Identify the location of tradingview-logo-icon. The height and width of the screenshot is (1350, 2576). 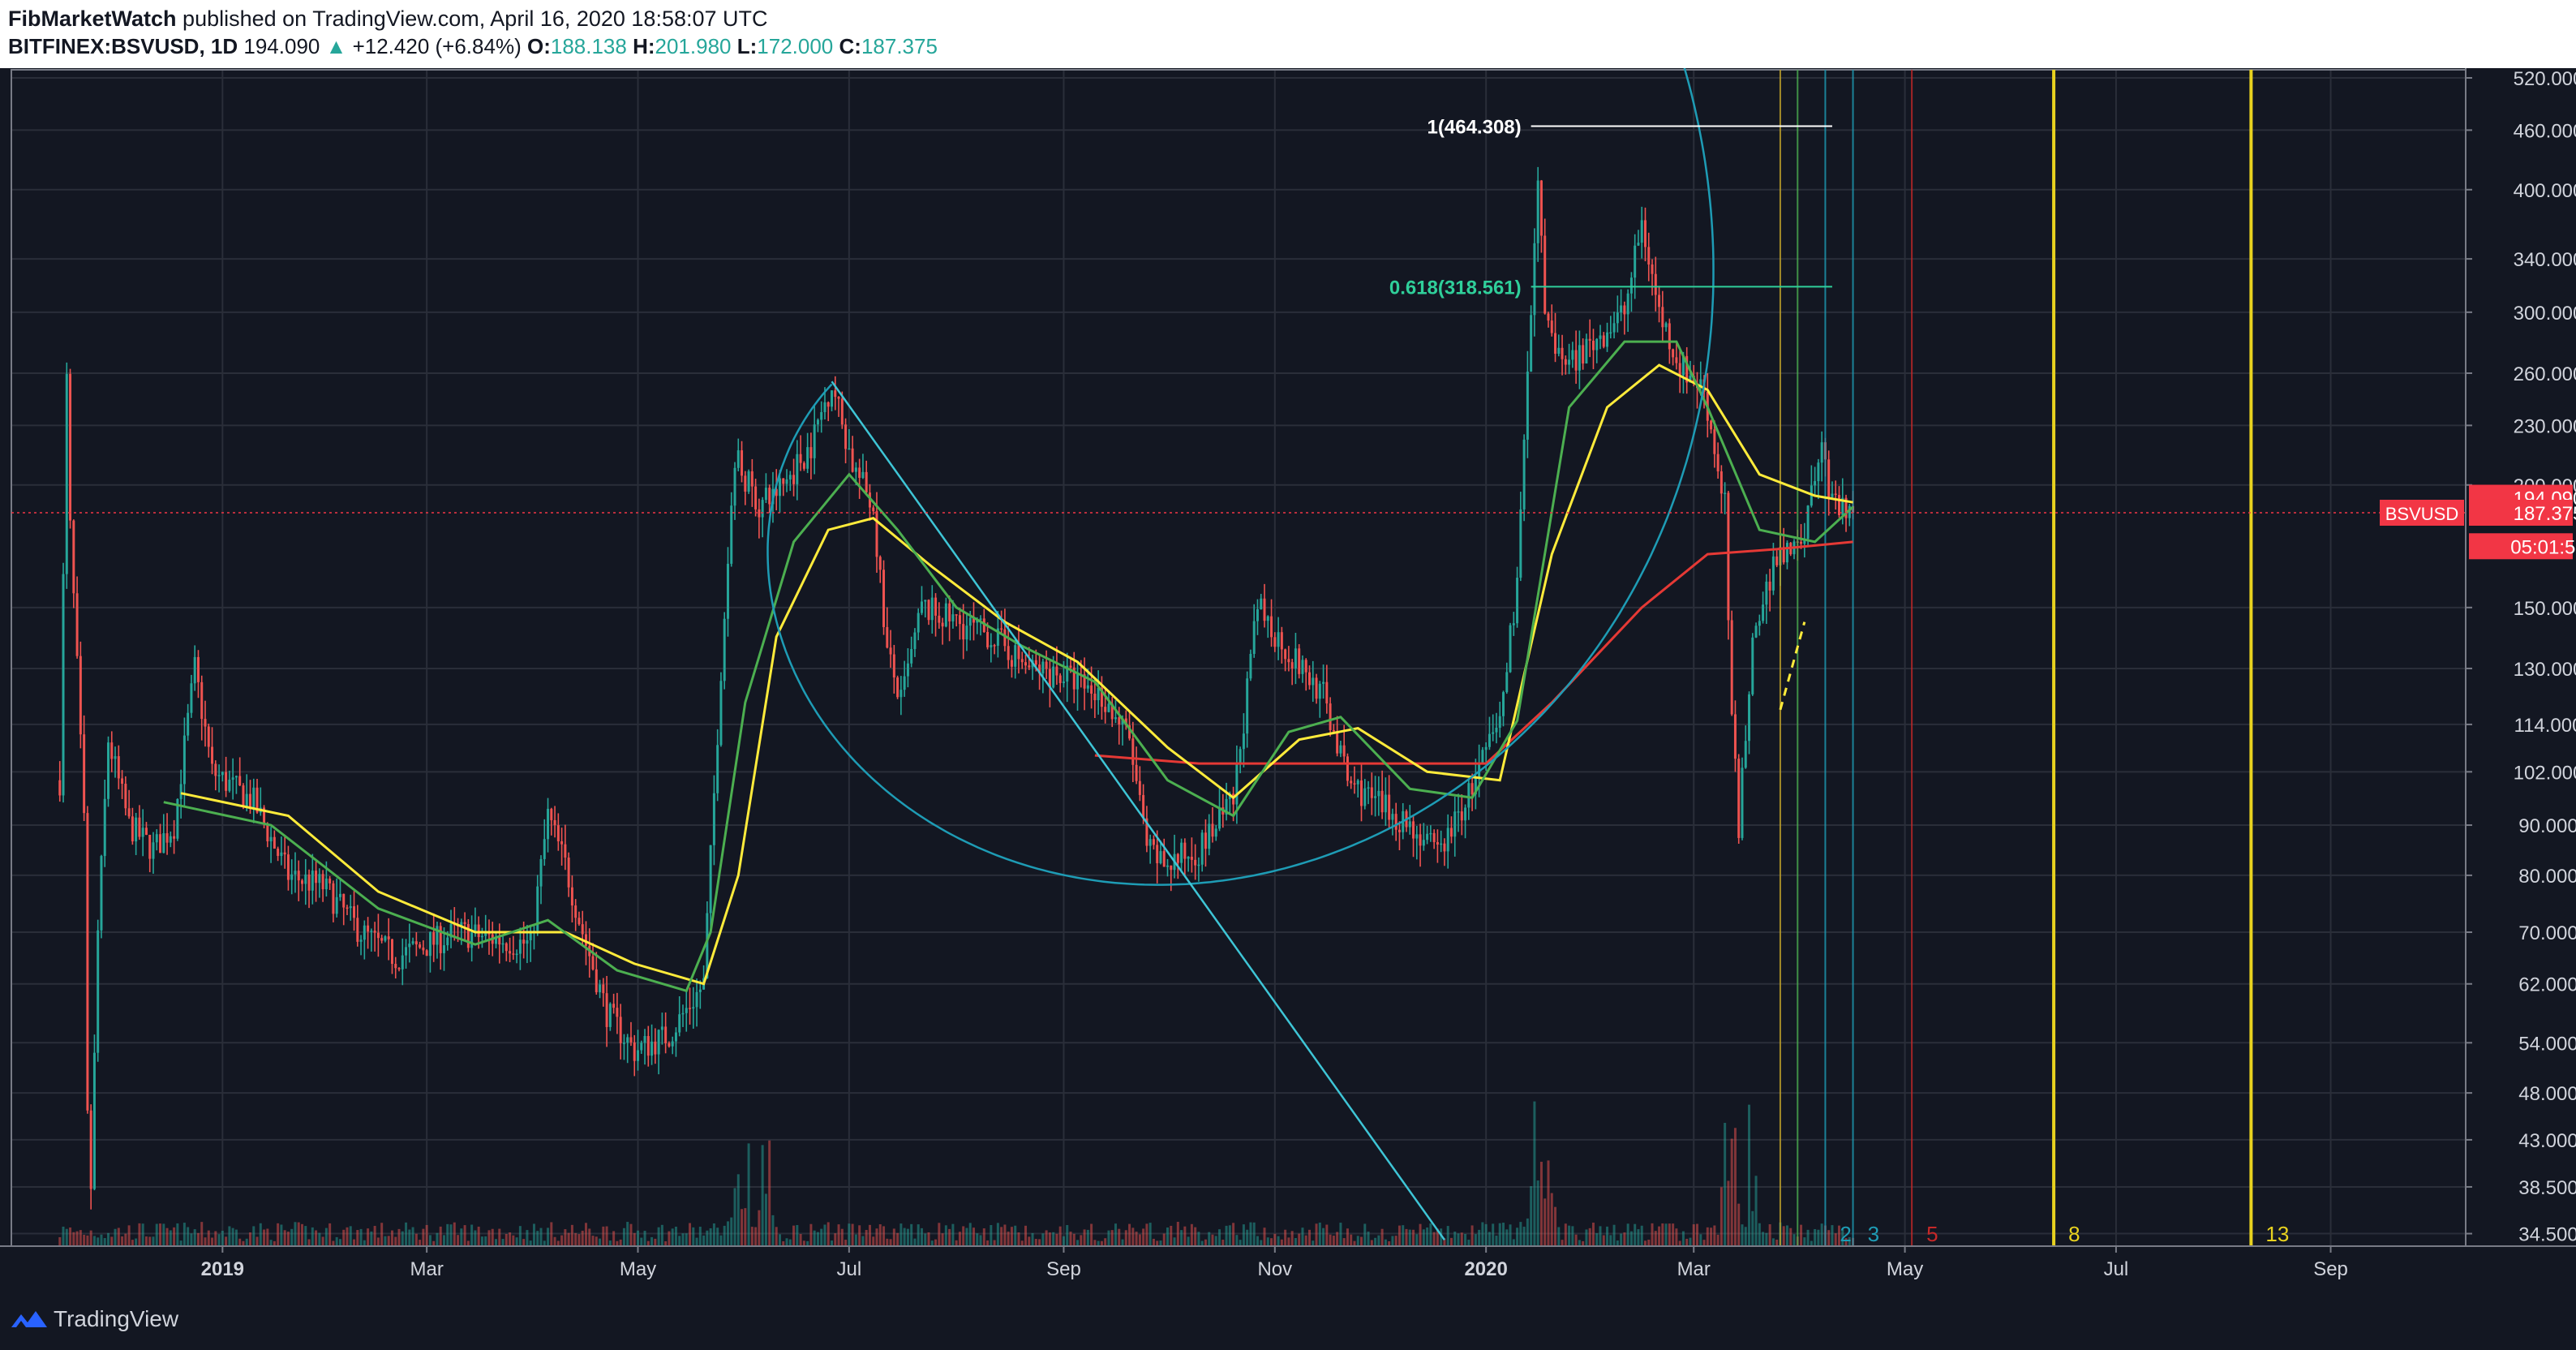
(30, 1319).